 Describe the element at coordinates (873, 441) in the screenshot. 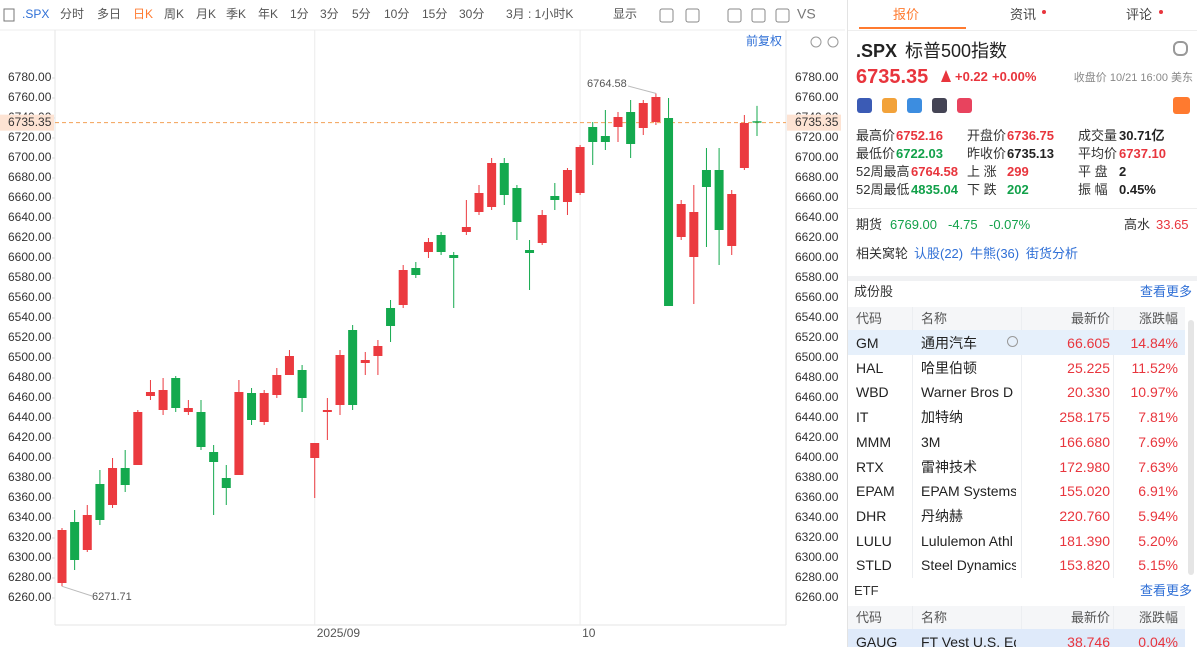

I see `cell: MMM` at that location.